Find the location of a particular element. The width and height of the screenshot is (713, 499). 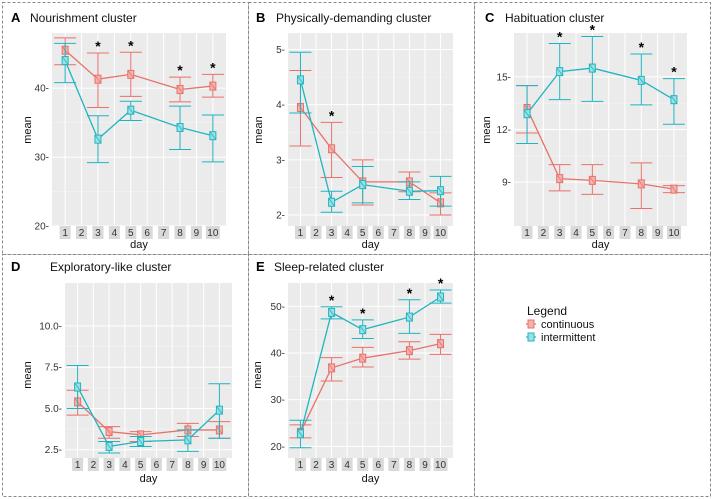

y-tick-label: 12- is located at coordinates (504, 130).